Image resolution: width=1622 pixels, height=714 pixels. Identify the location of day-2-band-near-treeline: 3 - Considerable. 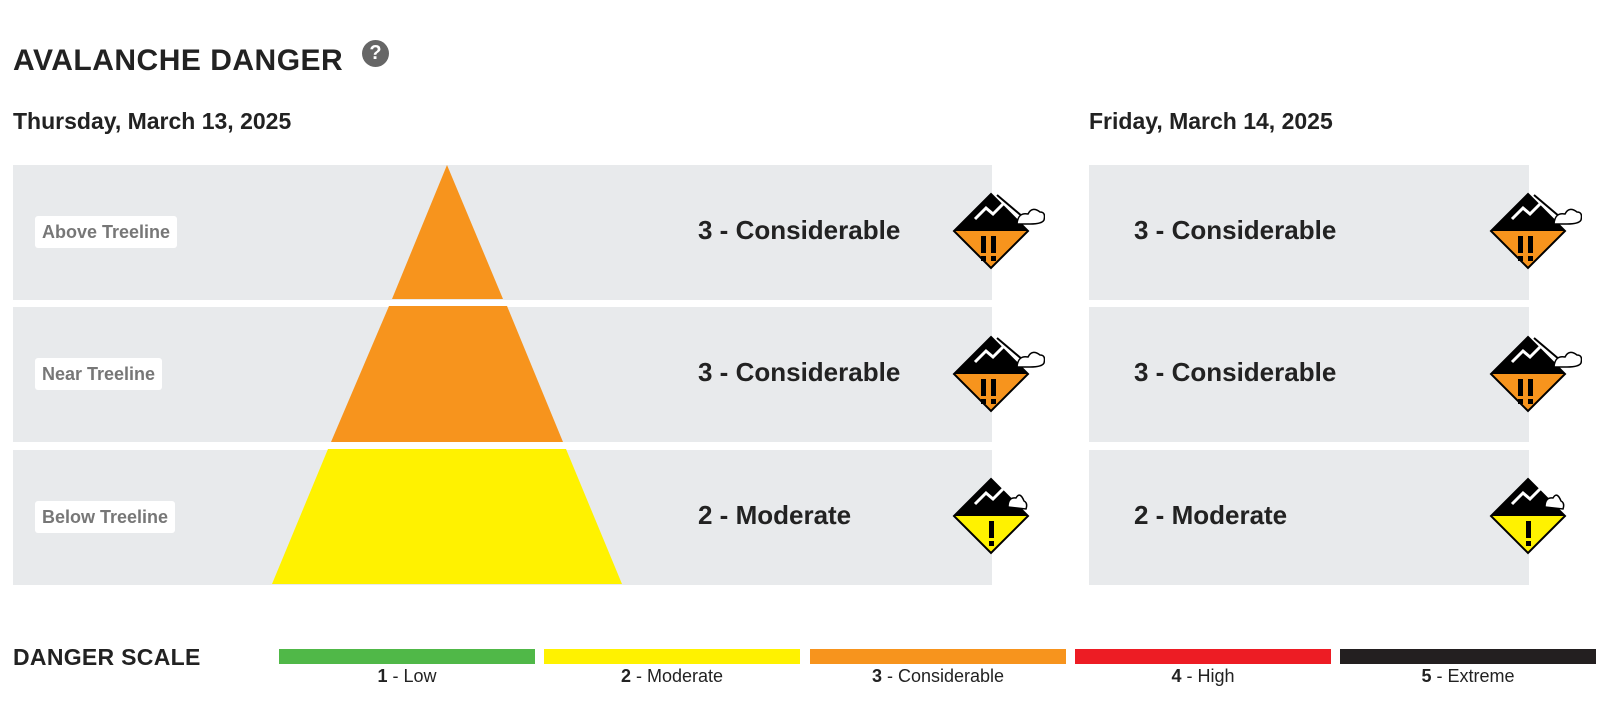
(1309, 374).